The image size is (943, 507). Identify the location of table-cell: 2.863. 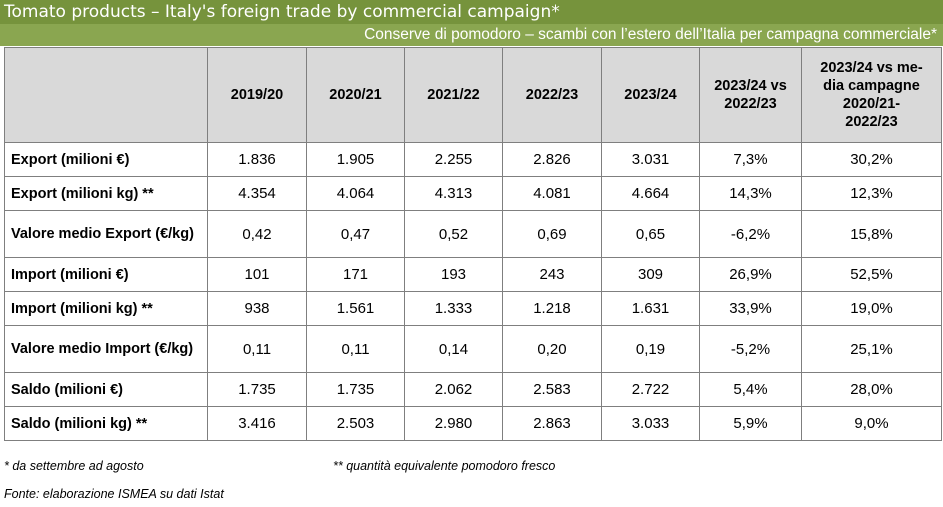
(552, 423).